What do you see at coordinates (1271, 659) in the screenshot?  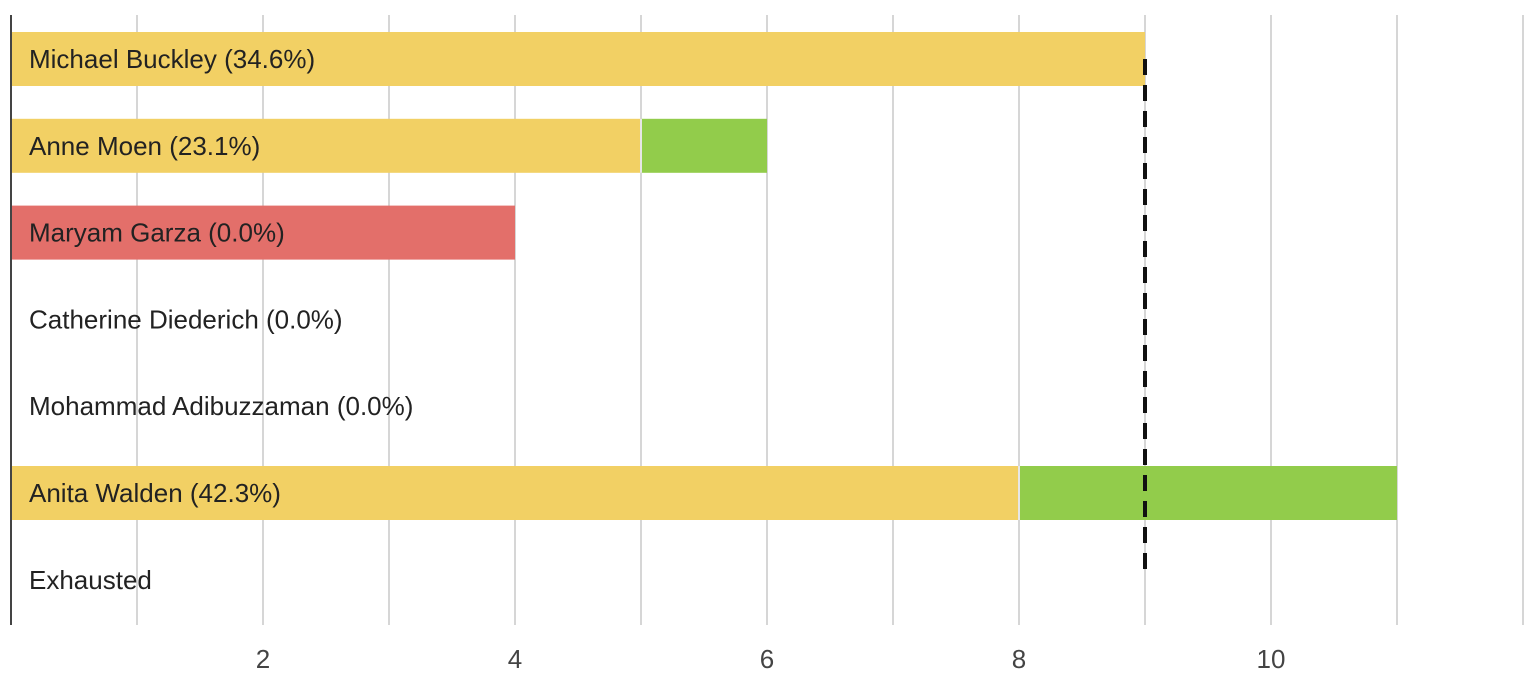 I see `x-tick-label-10: 10` at bounding box center [1271, 659].